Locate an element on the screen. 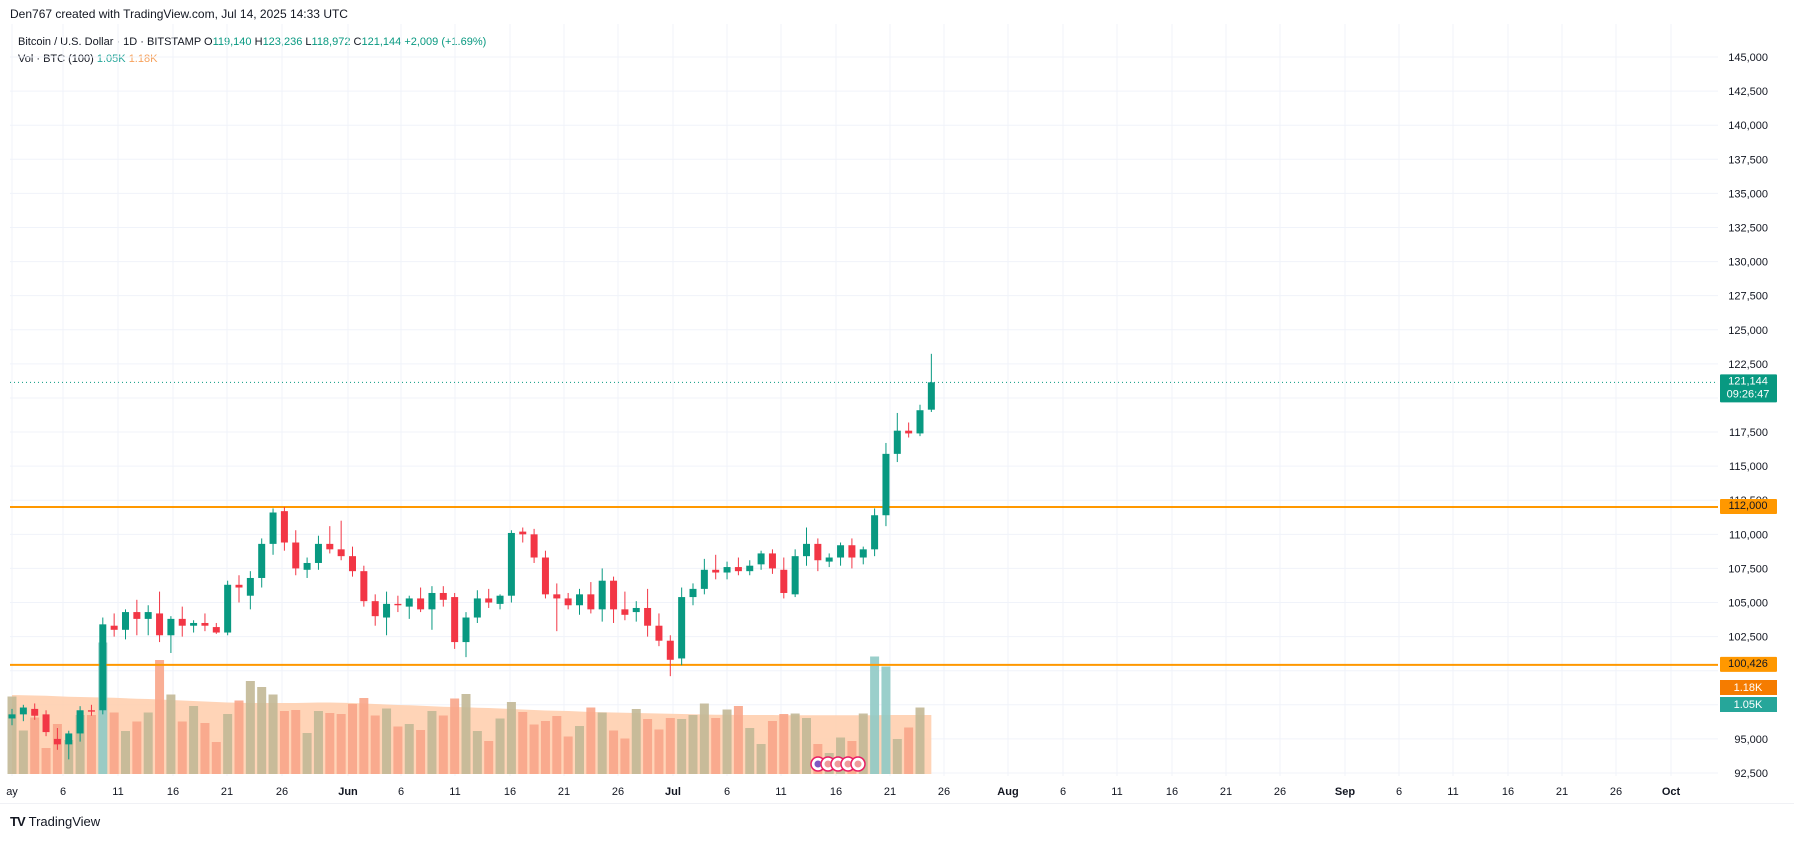 The height and width of the screenshot is (841, 1794). x-tick-label: Oct is located at coordinates (1671, 792).